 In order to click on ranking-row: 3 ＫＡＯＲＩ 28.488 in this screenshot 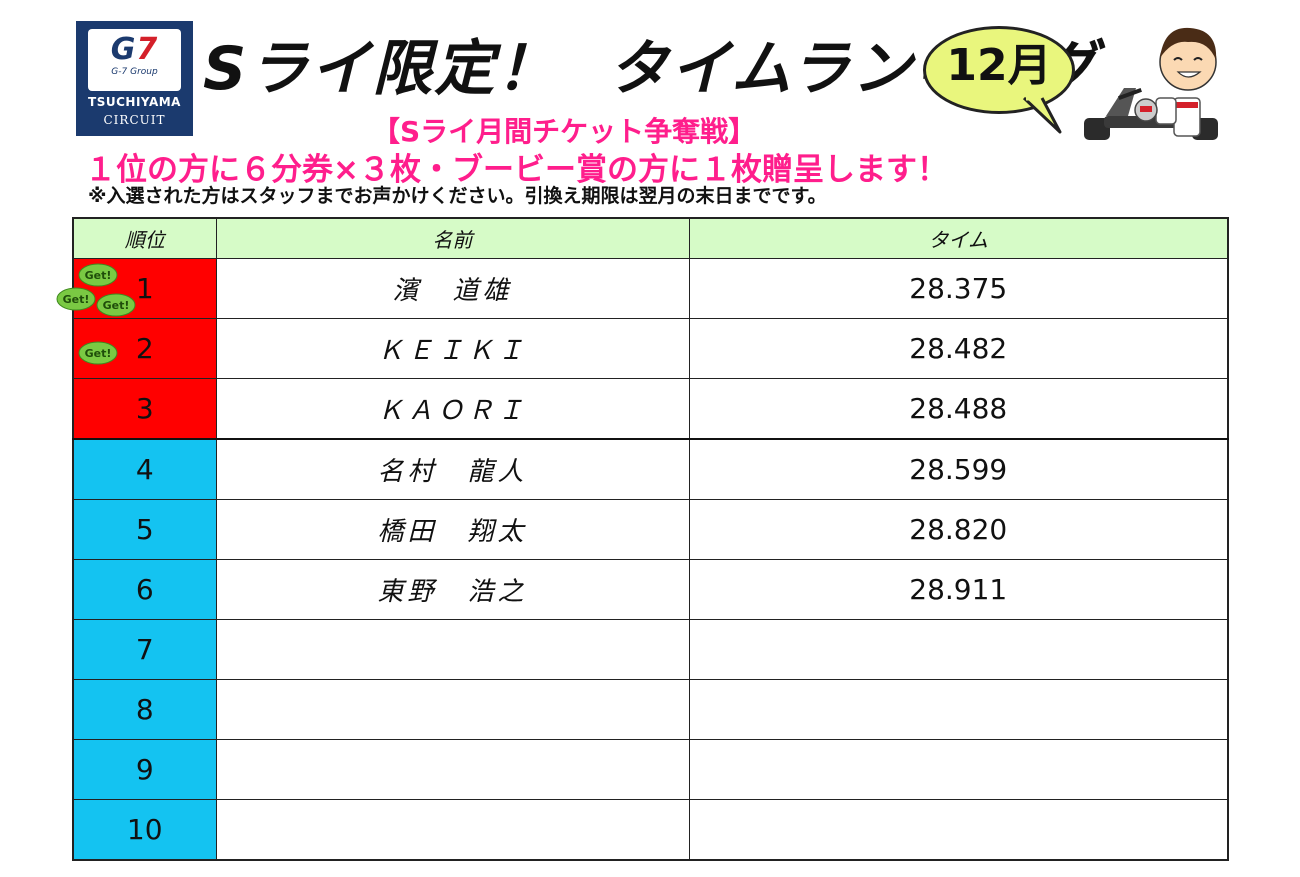, I will do `click(650, 409)`.